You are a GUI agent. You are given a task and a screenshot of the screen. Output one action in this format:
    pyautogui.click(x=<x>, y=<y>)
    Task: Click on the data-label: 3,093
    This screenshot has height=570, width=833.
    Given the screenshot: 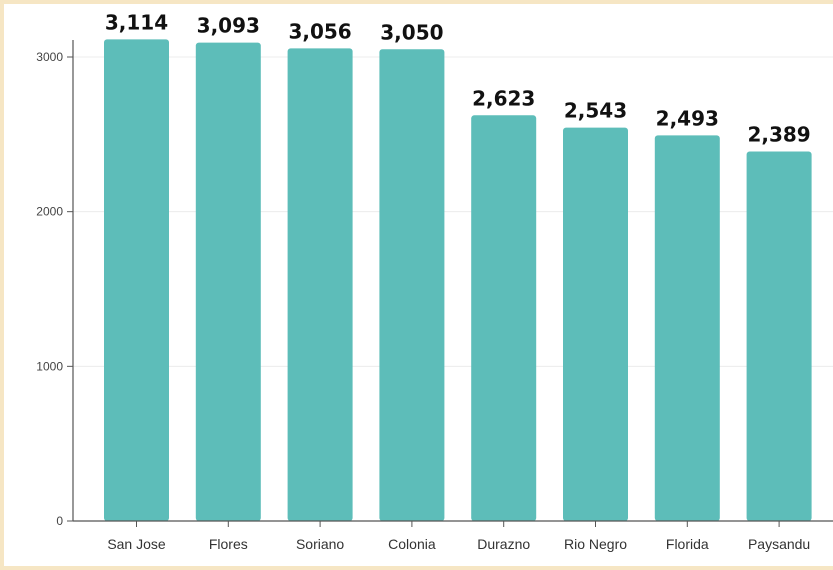 What is the action you would take?
    pyautogui.click(x=228, y=26)
    